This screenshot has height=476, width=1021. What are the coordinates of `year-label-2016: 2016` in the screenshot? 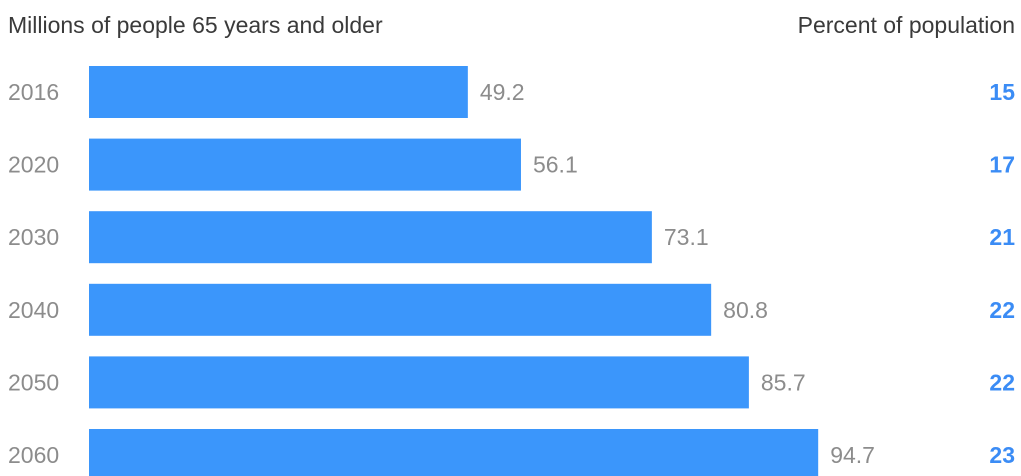 It's located at (33, 92).